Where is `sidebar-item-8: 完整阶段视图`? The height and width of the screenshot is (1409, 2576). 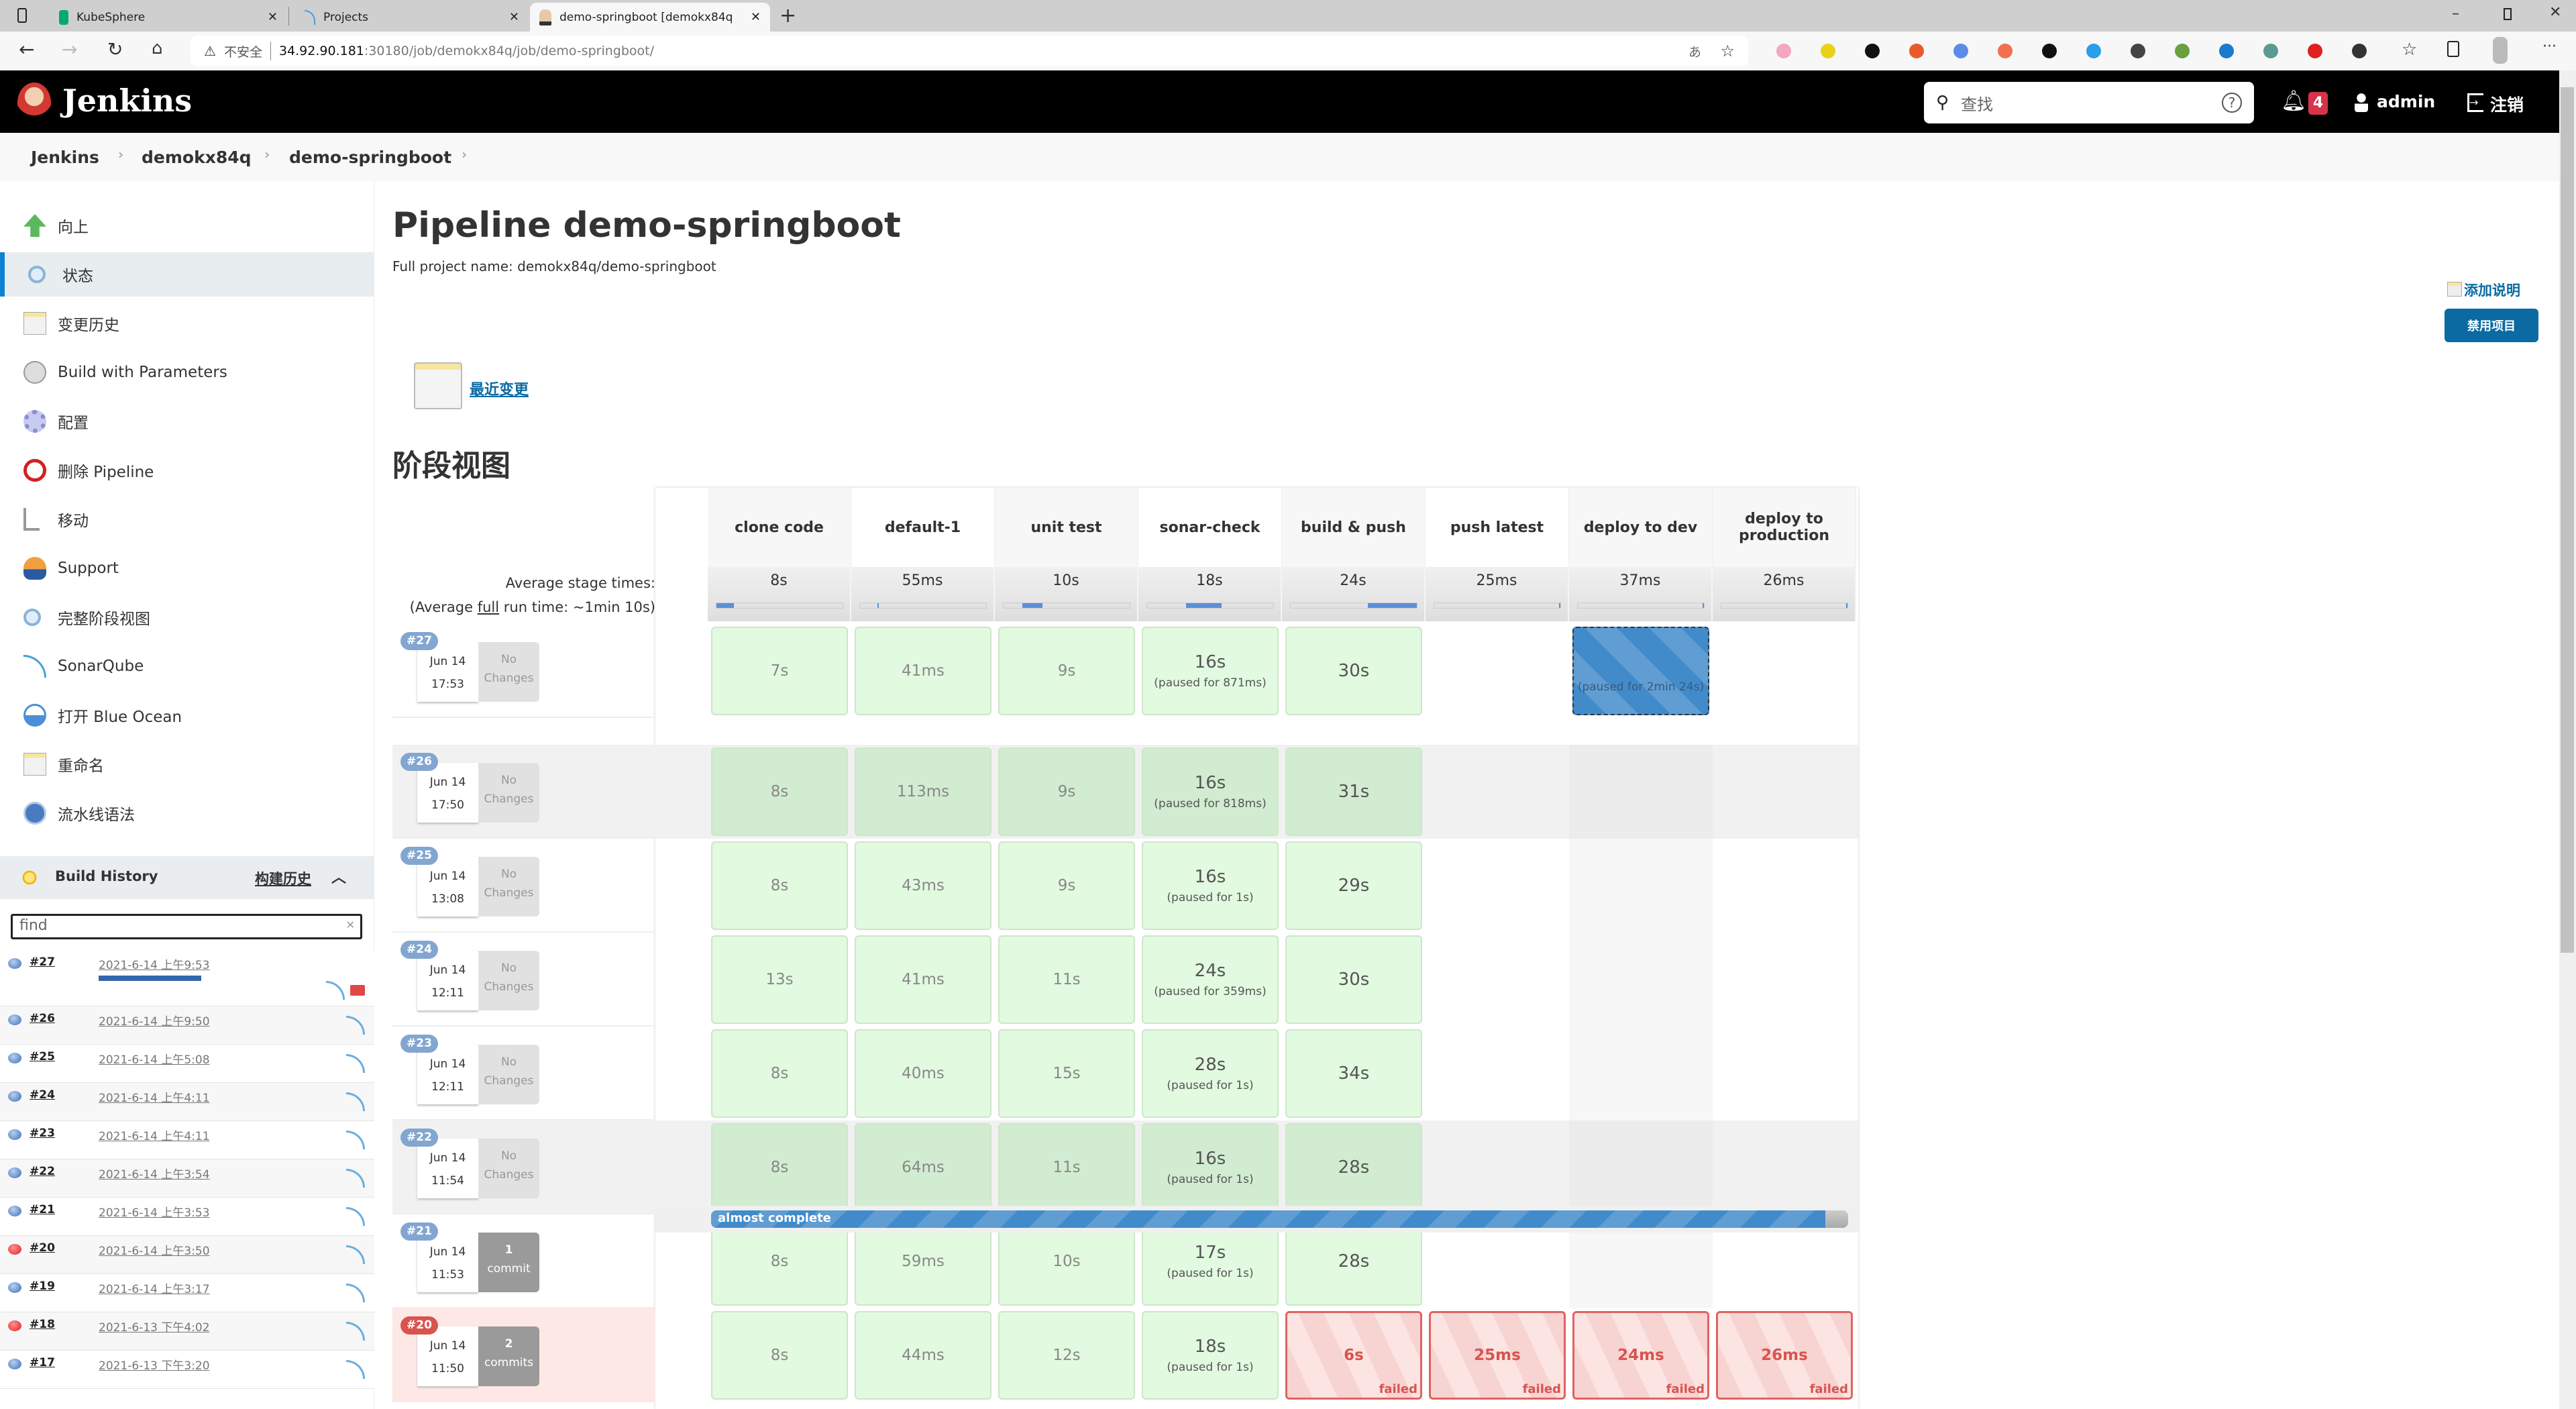
sidebar-item-8: 完整阶段视图 is located at coordinates (187, 617).